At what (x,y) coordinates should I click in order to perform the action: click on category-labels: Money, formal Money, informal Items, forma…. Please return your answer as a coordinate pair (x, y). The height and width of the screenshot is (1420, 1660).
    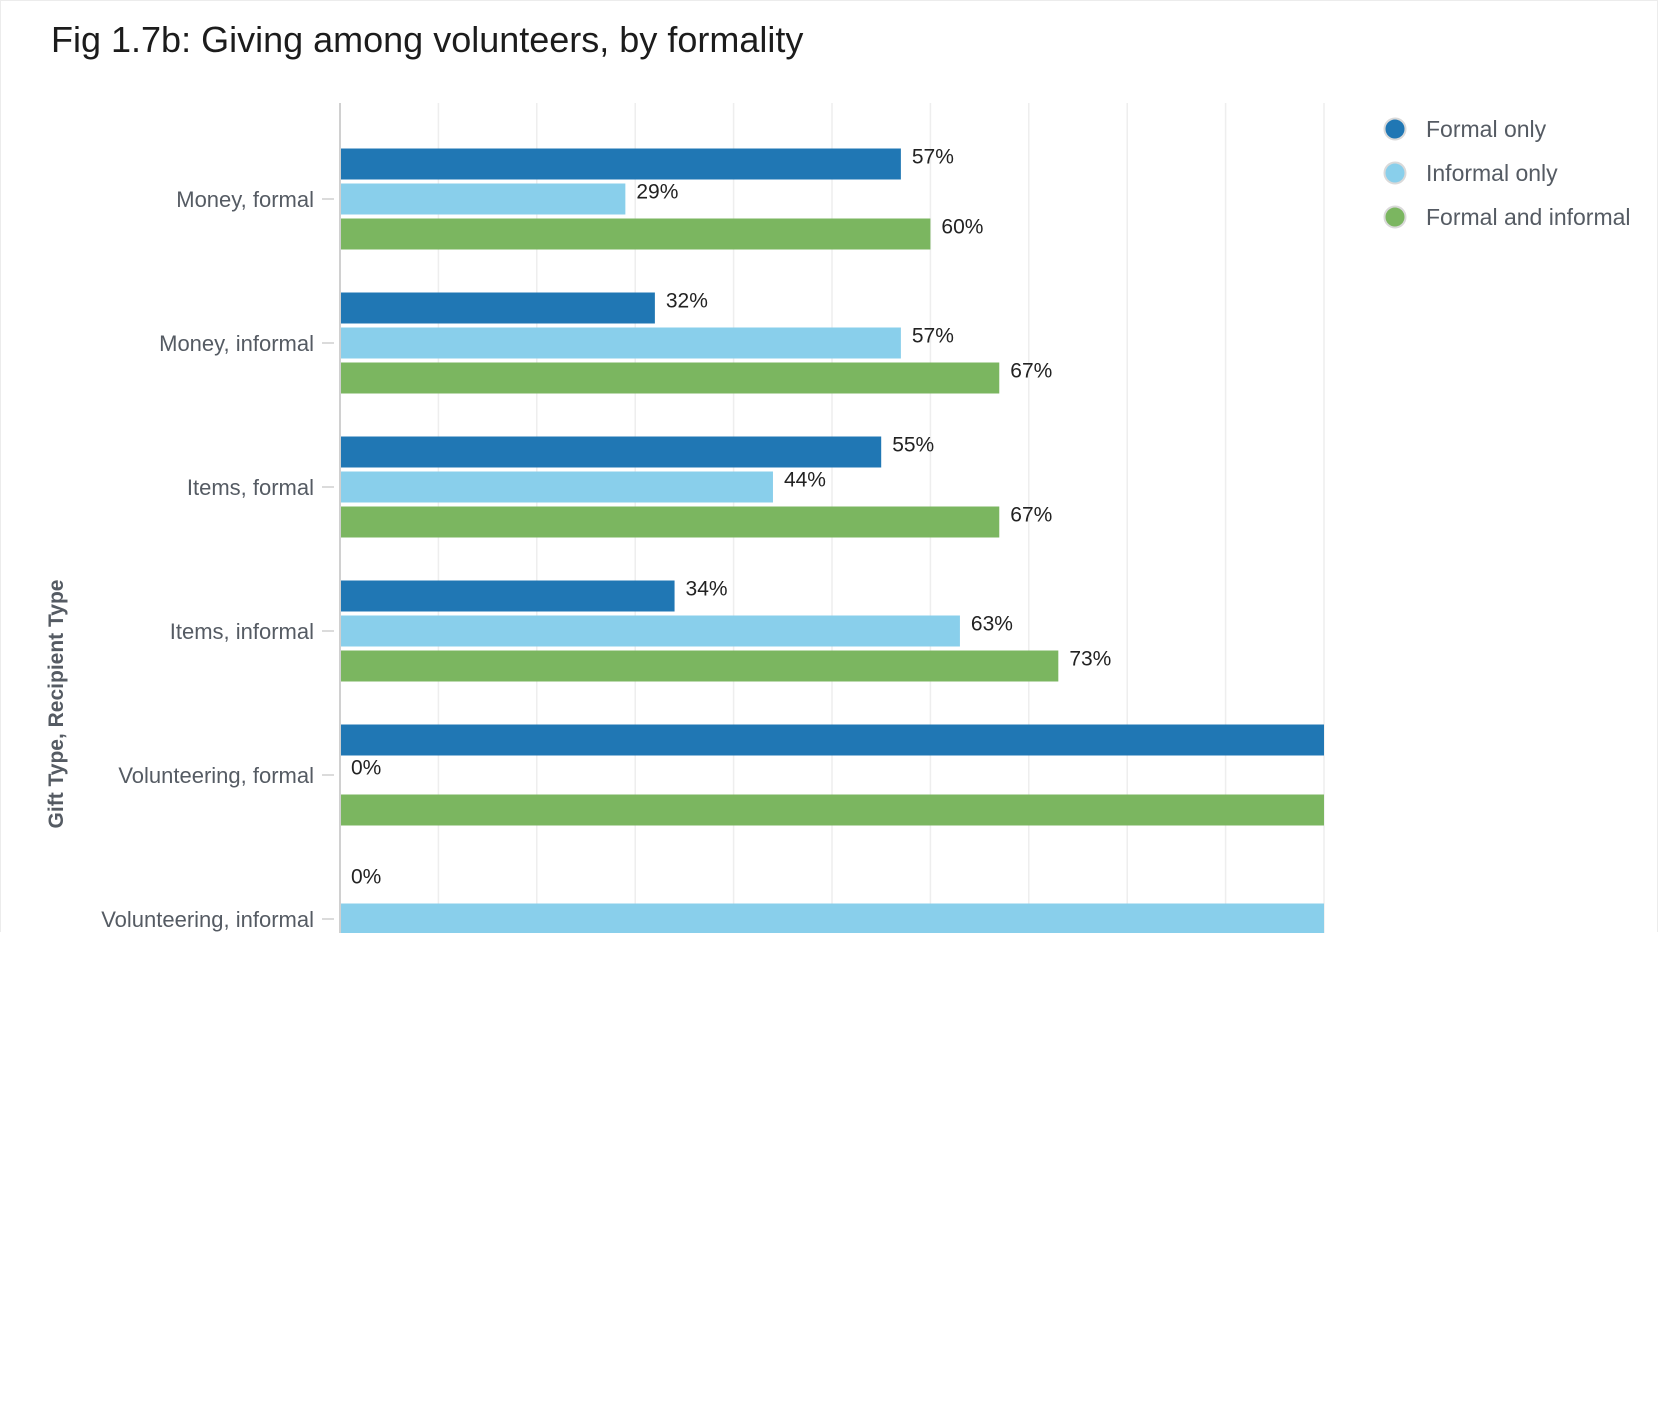
    Looking at the image, I should click on (217, 559).